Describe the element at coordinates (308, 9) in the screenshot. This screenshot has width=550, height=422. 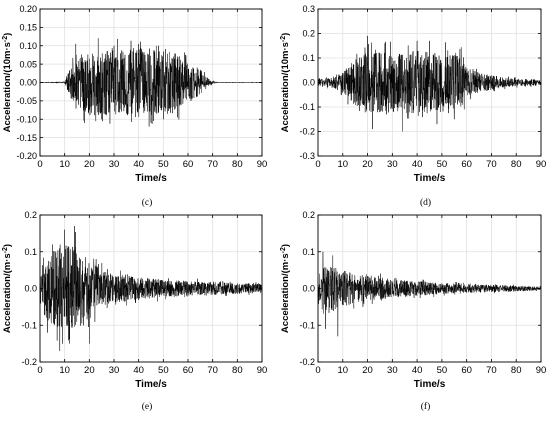
I see `y-tick-label: 0.3` at that location.